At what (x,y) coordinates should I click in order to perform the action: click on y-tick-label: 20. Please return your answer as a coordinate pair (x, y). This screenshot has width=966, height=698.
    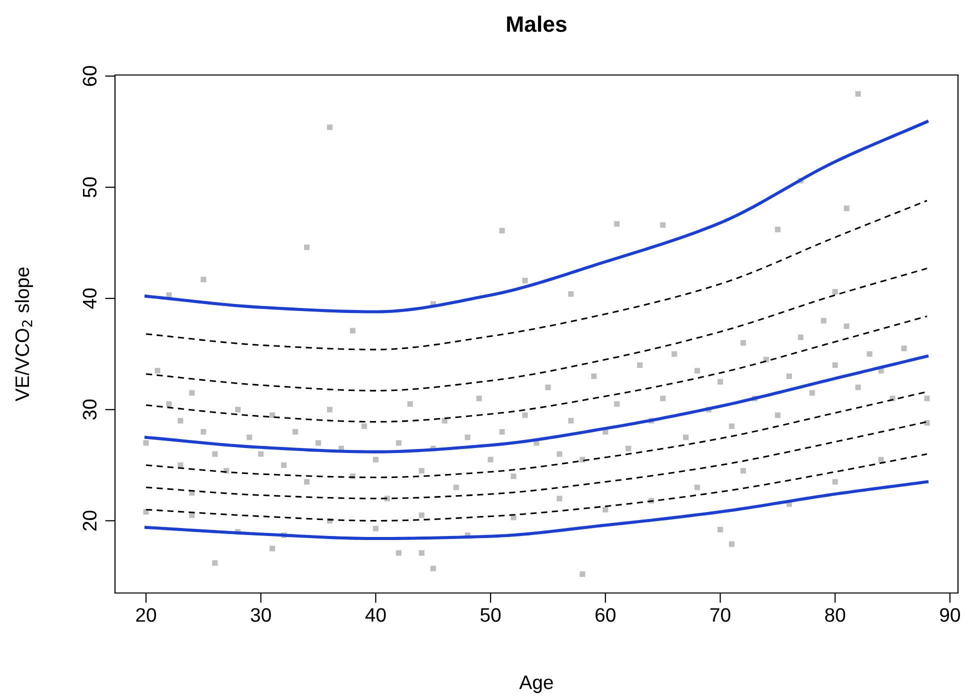
    Looking at the image, I should click on (89, 520).